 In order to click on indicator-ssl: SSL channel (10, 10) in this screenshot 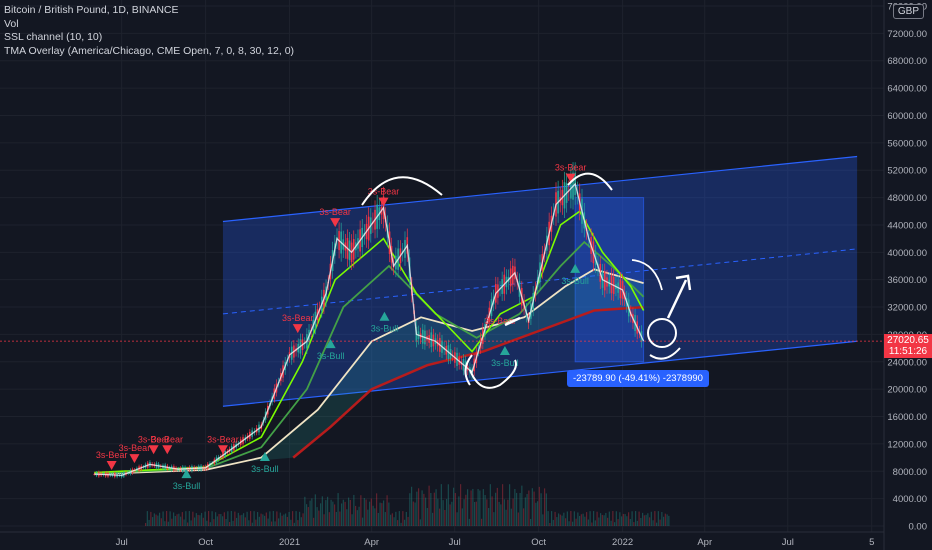, I will do `click(53, 37)`.